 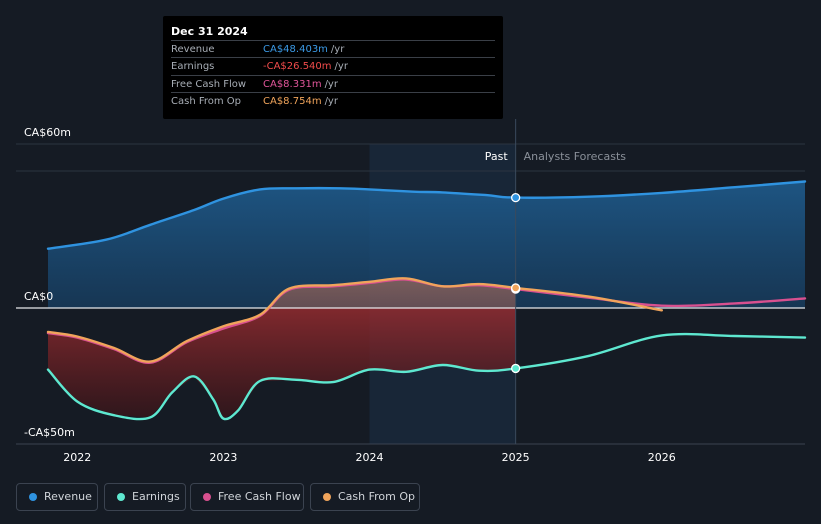 What do you see at coordinates (282, 293) in the screenshot?
I see `cashflow-positive-area` at bounding box center [282, 293].